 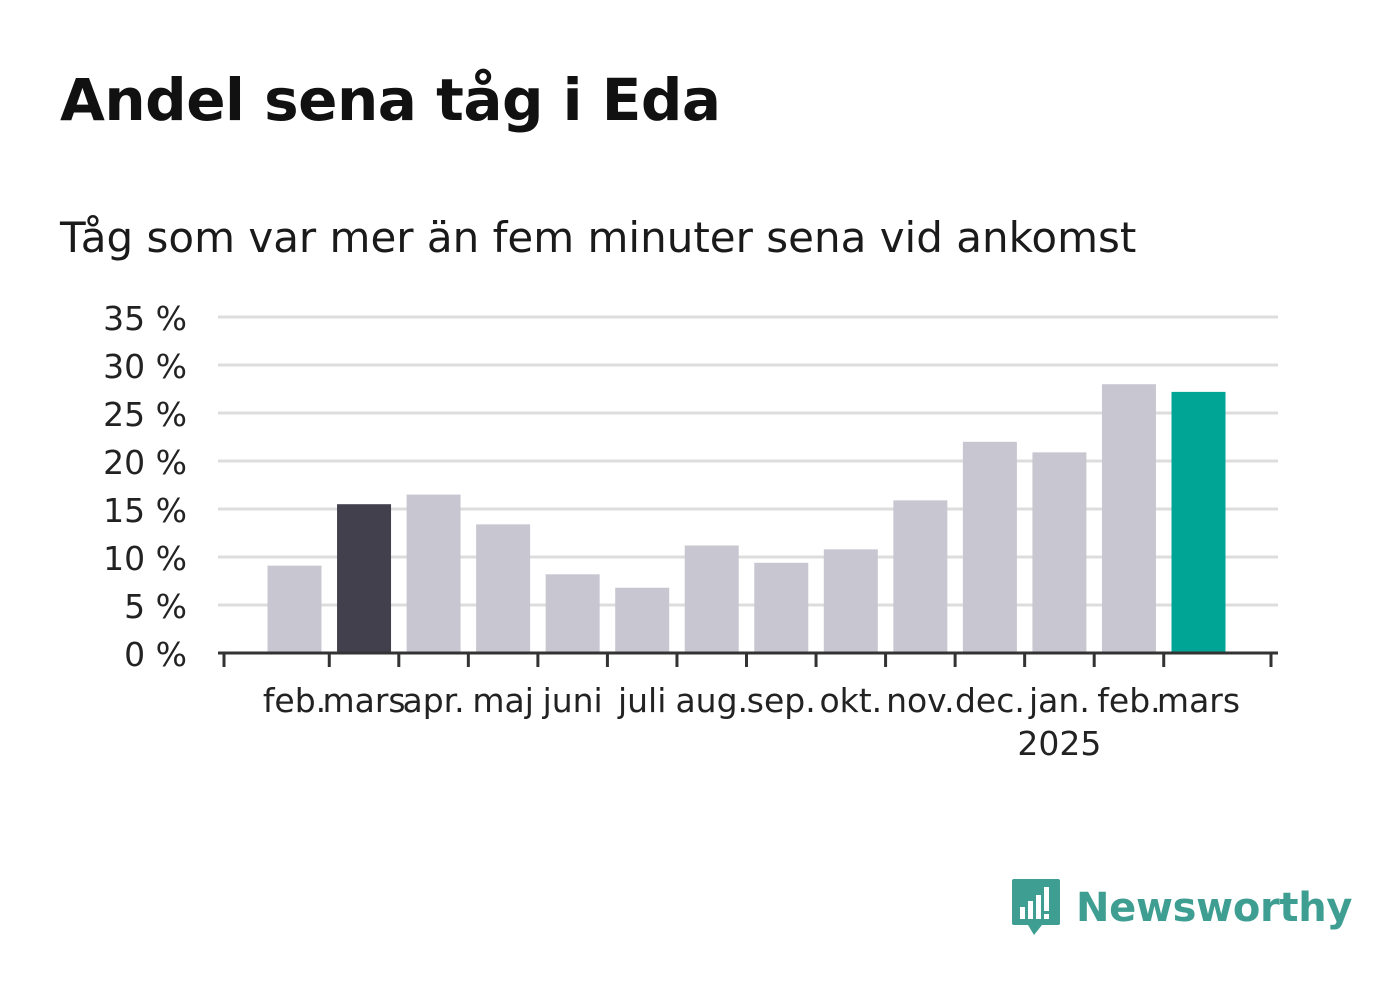 I want to click on y-tick-label: 20 %, so click(x=145, y=462).